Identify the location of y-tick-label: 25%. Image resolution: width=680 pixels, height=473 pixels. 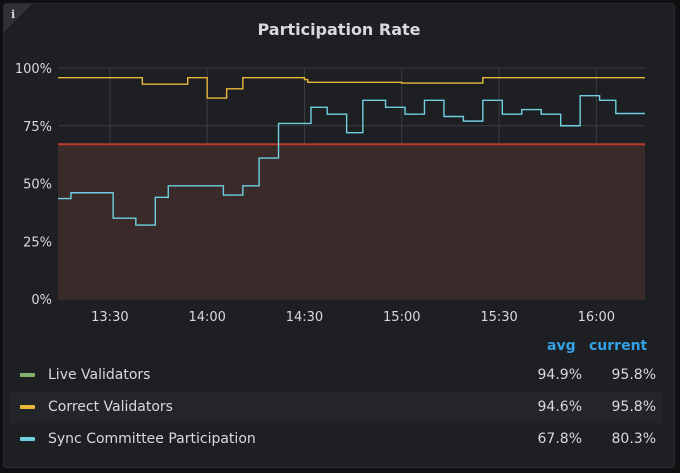
(37, 242).